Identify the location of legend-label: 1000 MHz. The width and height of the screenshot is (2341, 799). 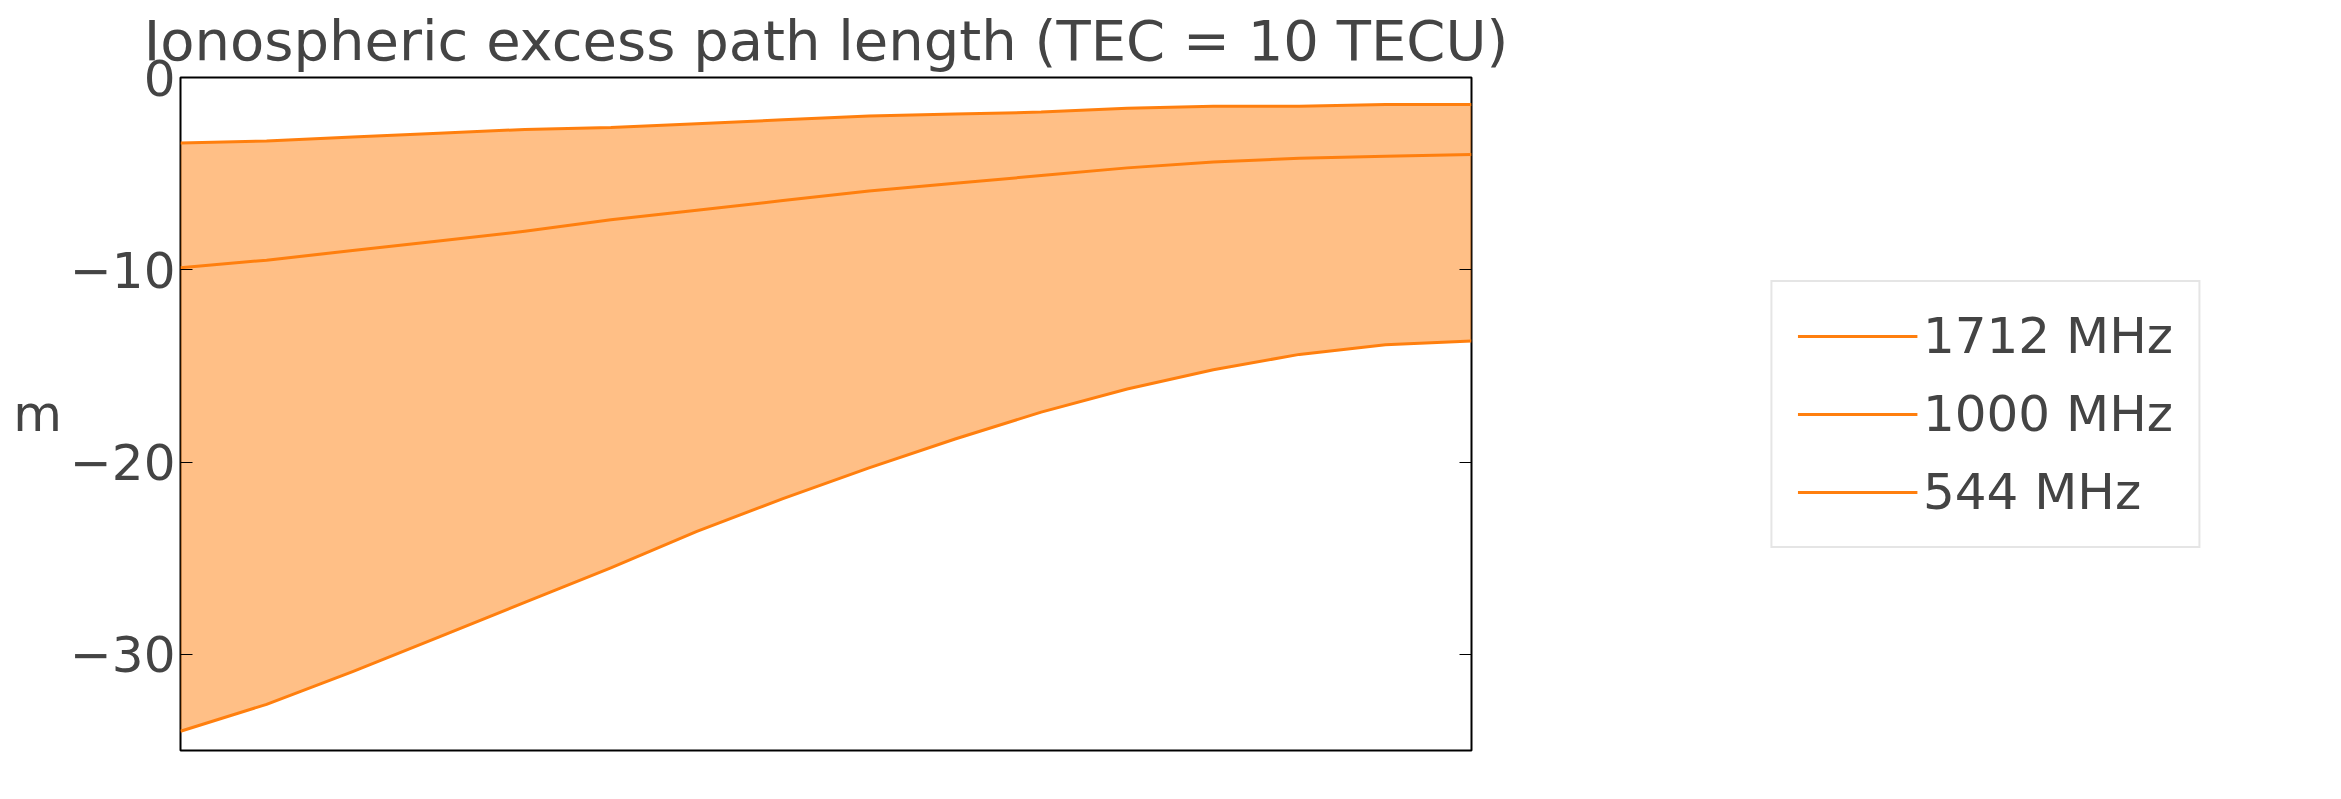
(2048, 413).